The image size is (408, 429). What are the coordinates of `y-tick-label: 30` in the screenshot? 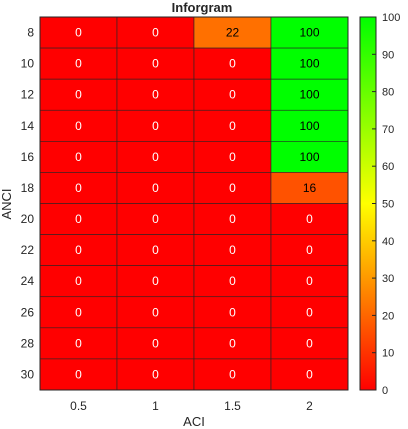 It's located at (28, 374).